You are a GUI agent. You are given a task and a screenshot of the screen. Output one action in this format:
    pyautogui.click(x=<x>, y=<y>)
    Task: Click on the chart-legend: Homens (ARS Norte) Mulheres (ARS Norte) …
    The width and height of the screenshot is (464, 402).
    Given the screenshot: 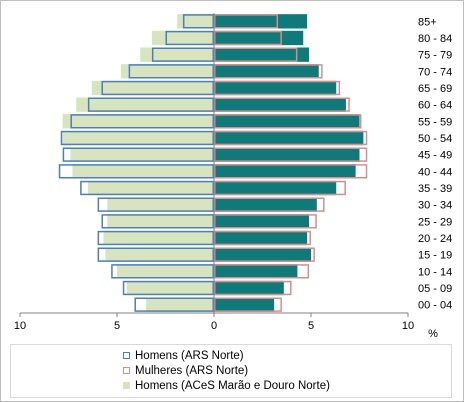 What is the action you would take?
    pyautogui.click(x=231, y=371)
    